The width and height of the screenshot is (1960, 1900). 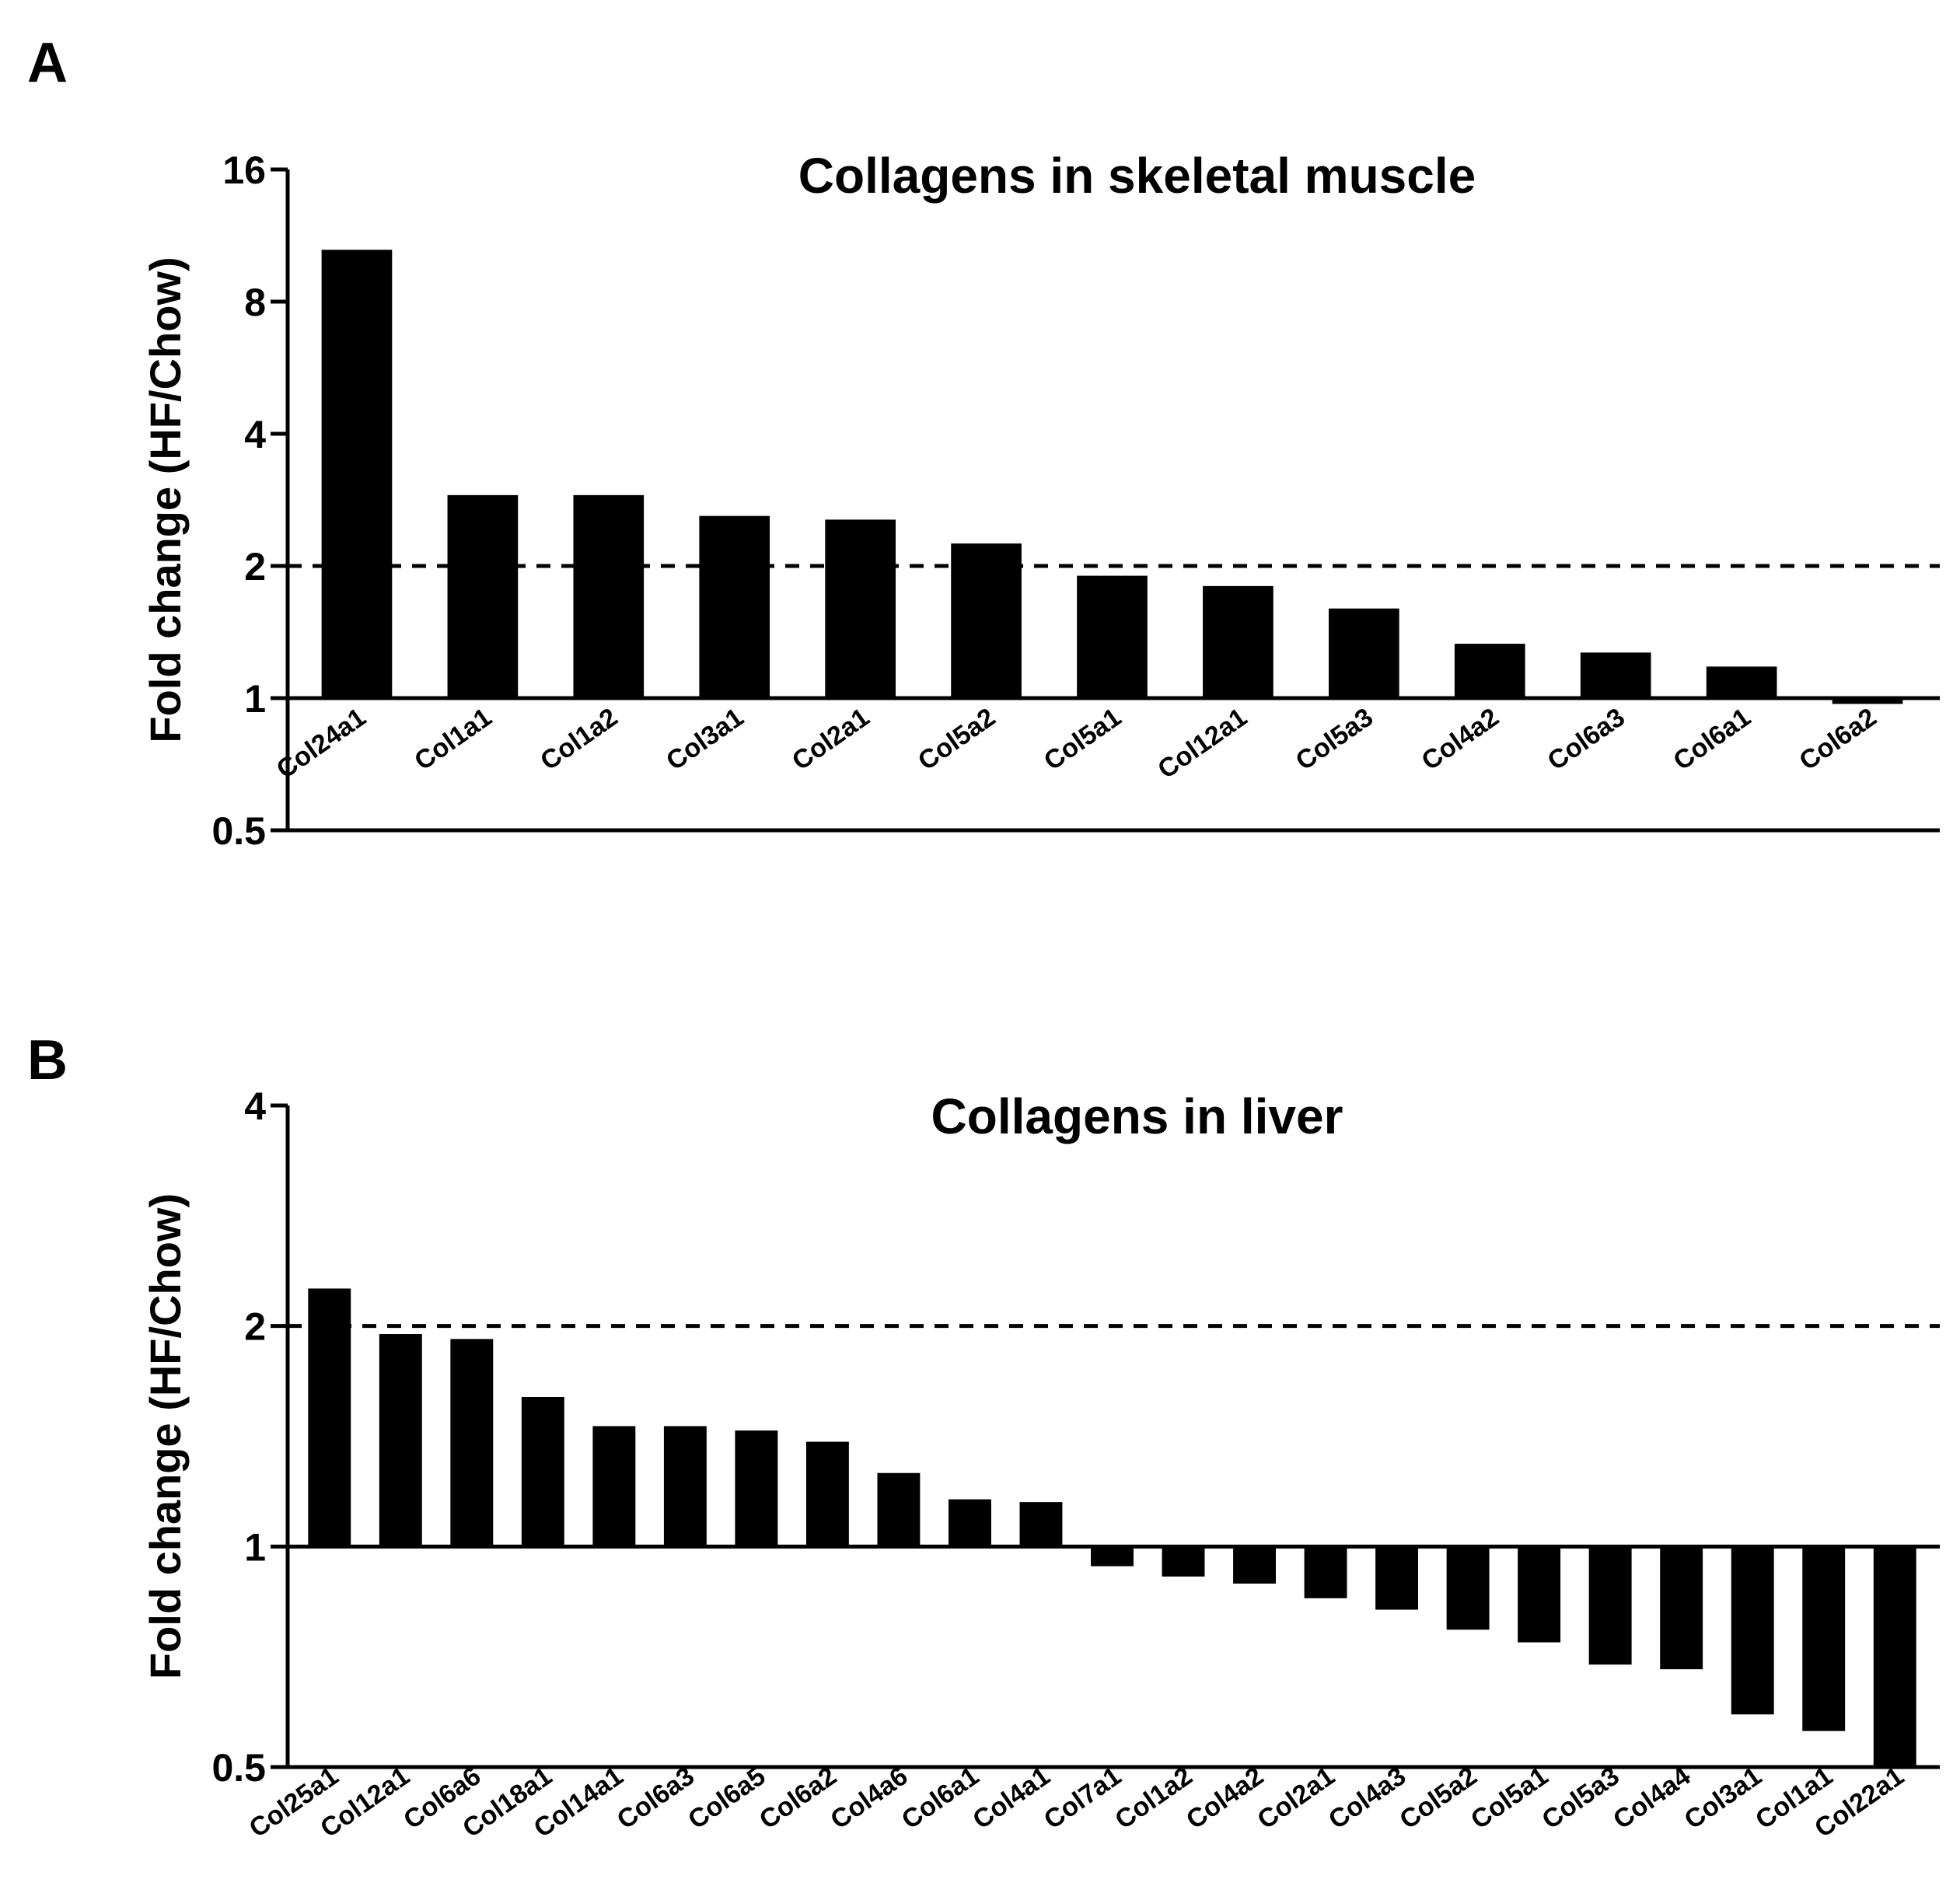 I want to click on bar-col4a1, so click(x=1041, y=1525).